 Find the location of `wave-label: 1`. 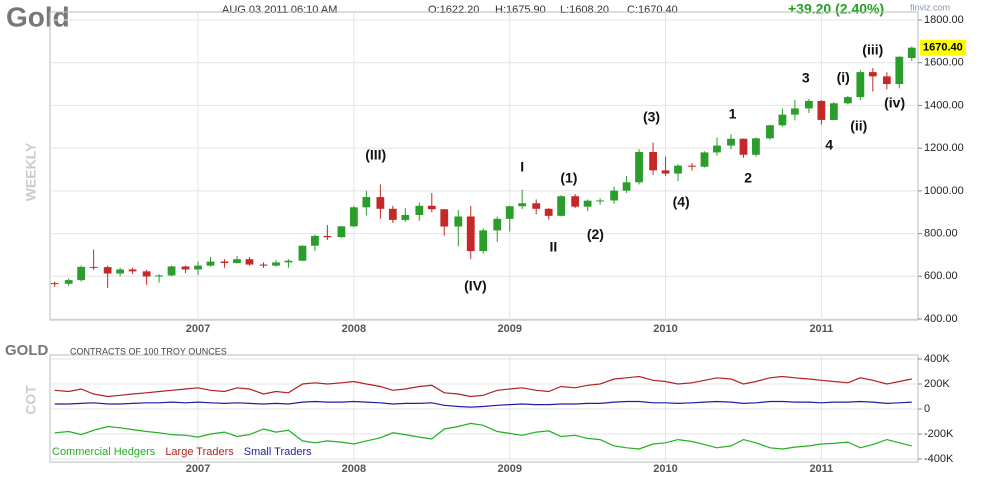

wave-label: 1 is located at coordinates (733, 114).